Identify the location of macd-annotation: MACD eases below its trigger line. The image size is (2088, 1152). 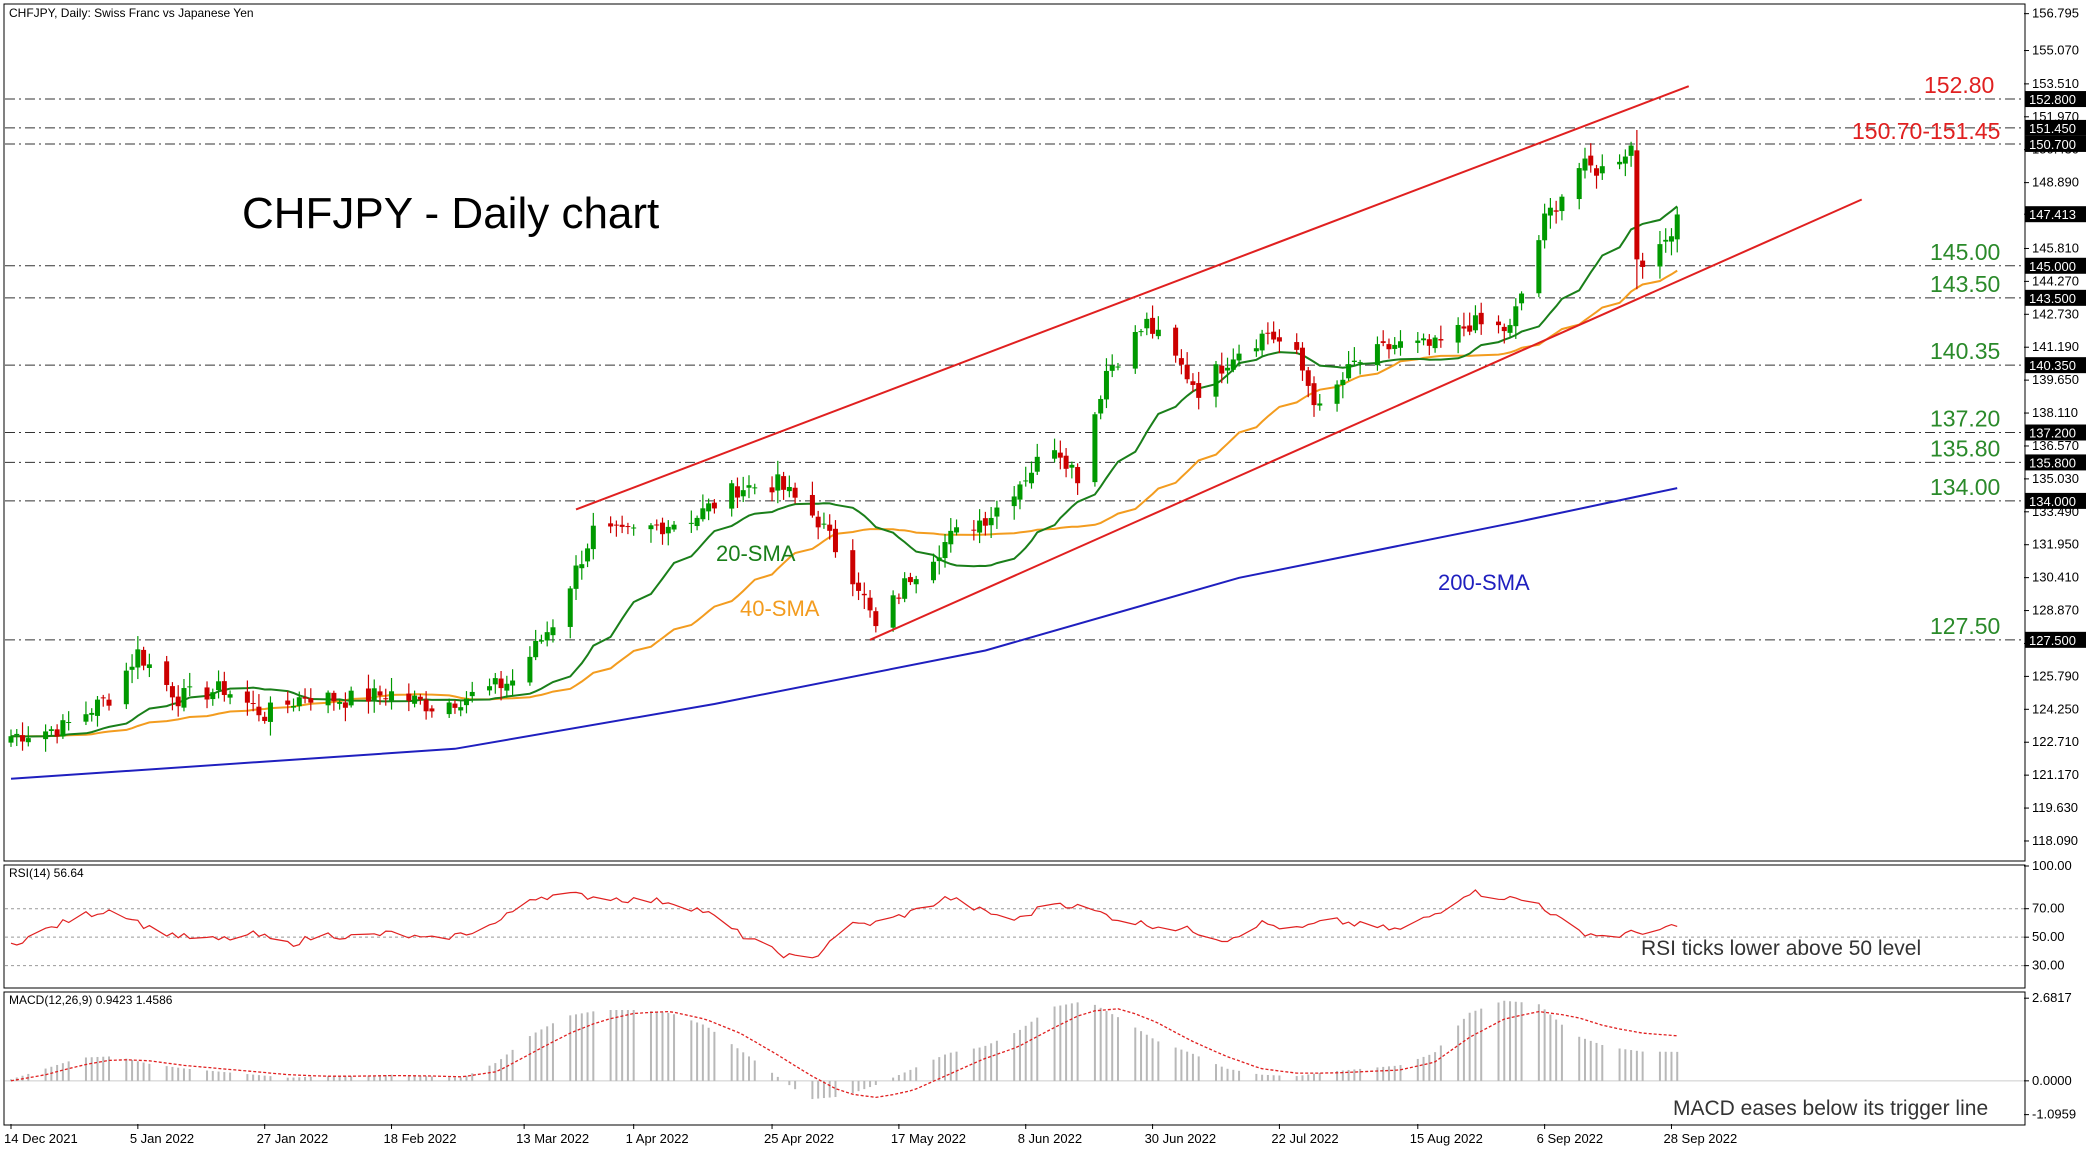
(1830, 1108).